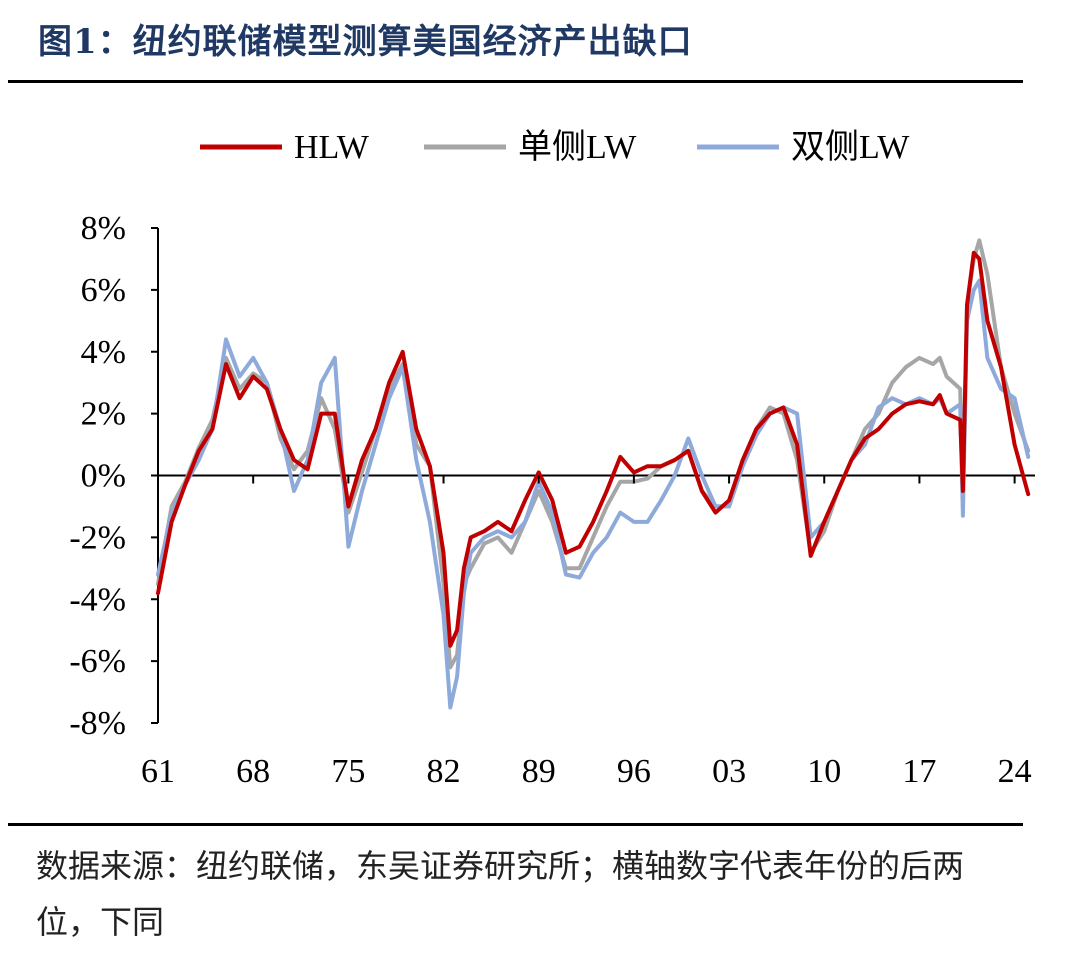 This screenshot has height=959, width=1080. I want to click on y-tick-label: 8%, so click(103, 228).